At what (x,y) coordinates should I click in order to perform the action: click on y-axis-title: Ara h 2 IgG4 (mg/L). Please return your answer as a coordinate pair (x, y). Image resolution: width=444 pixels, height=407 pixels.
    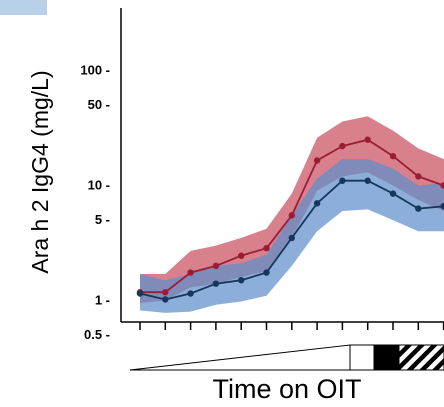
    Looking at the image, I should click on (40, 171).